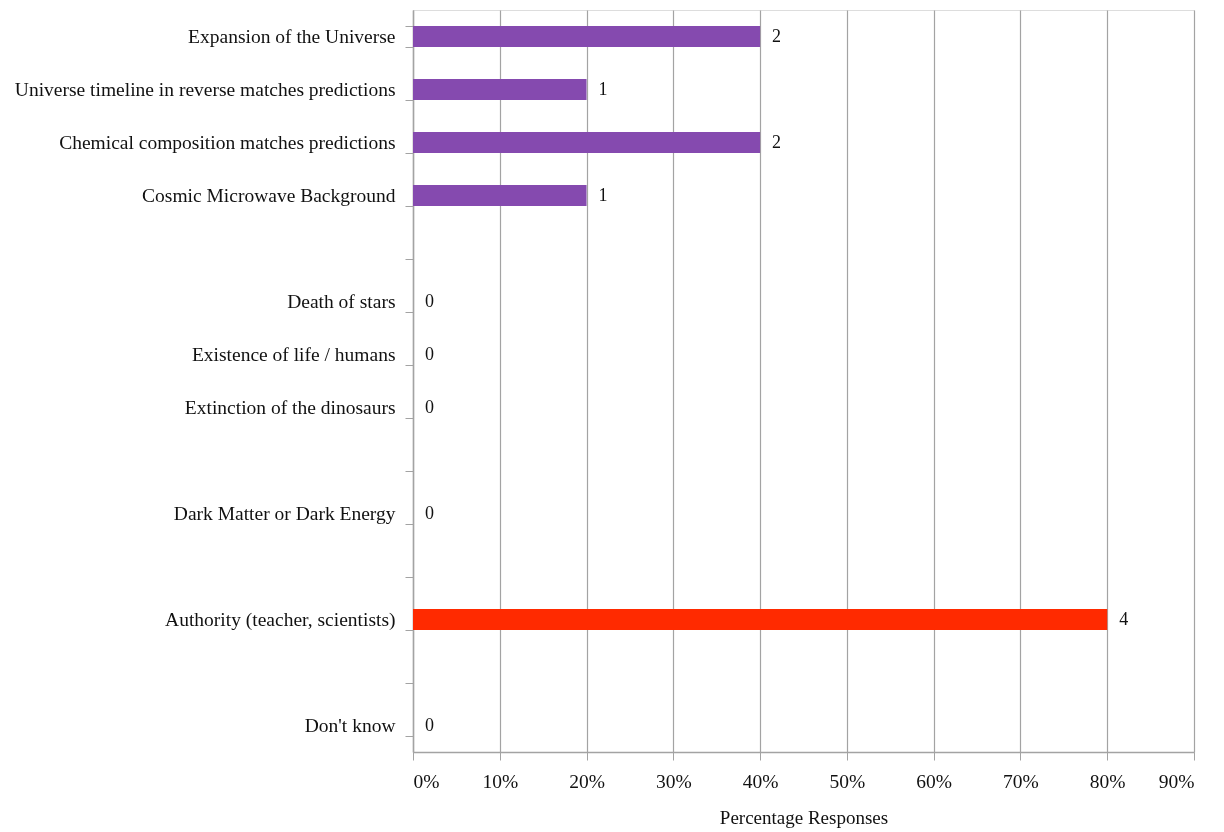  What do you see at coordinates (426, 781) in the screenshot?
I see `x-tick-label: 0%` at bounding box center [426, 781].